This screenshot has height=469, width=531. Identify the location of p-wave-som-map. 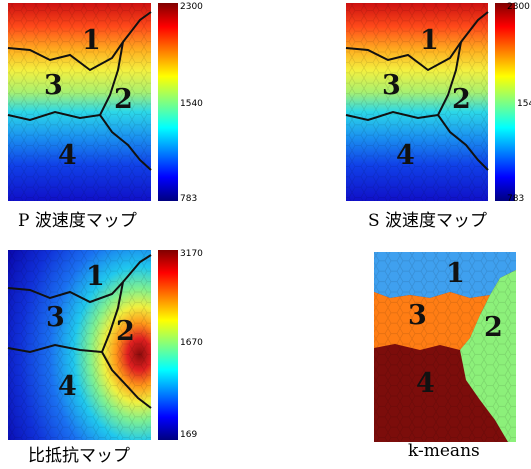
(92, 102).